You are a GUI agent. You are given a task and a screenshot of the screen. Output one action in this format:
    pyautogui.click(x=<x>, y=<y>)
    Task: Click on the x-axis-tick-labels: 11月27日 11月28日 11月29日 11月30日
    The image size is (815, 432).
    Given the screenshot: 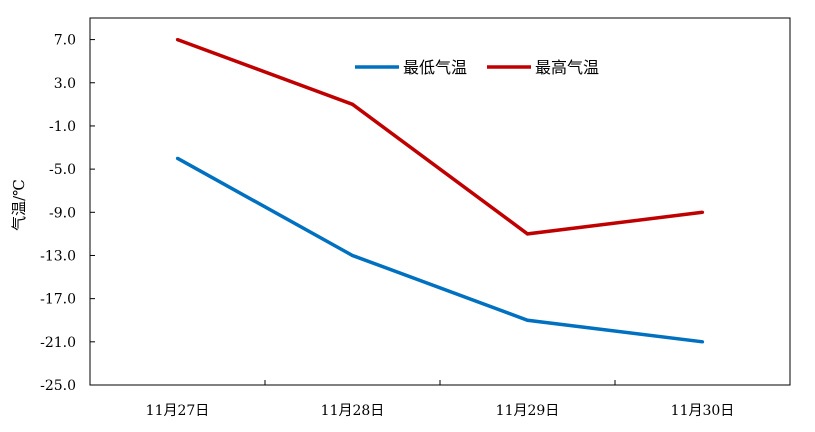 What is the action you would take?
    pyautogui.click(x=440, y=411)
    